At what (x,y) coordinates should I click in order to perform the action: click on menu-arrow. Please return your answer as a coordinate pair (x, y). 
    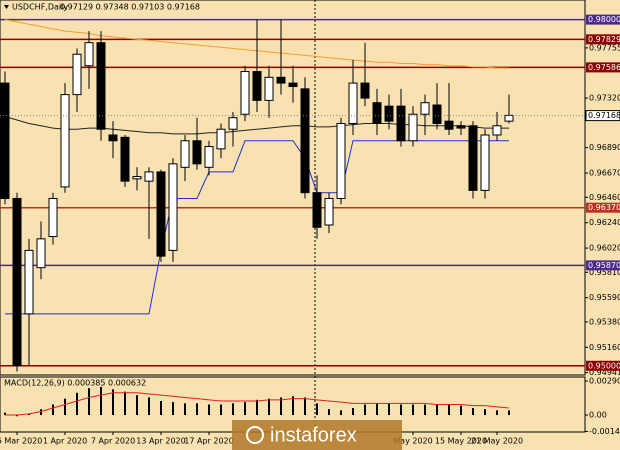
    Looking at the image, I should click on (6, 7).